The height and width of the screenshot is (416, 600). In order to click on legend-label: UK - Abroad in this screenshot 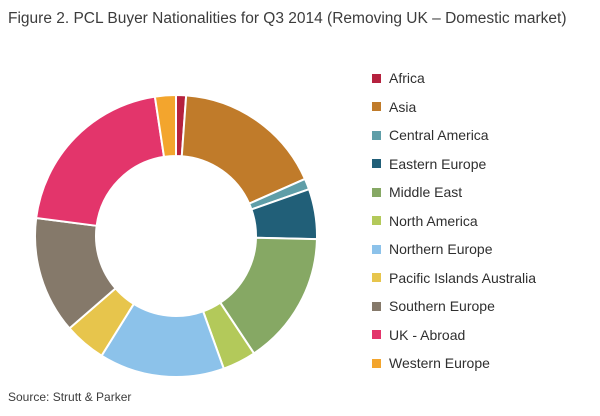, I will do `click(427, 334)`.